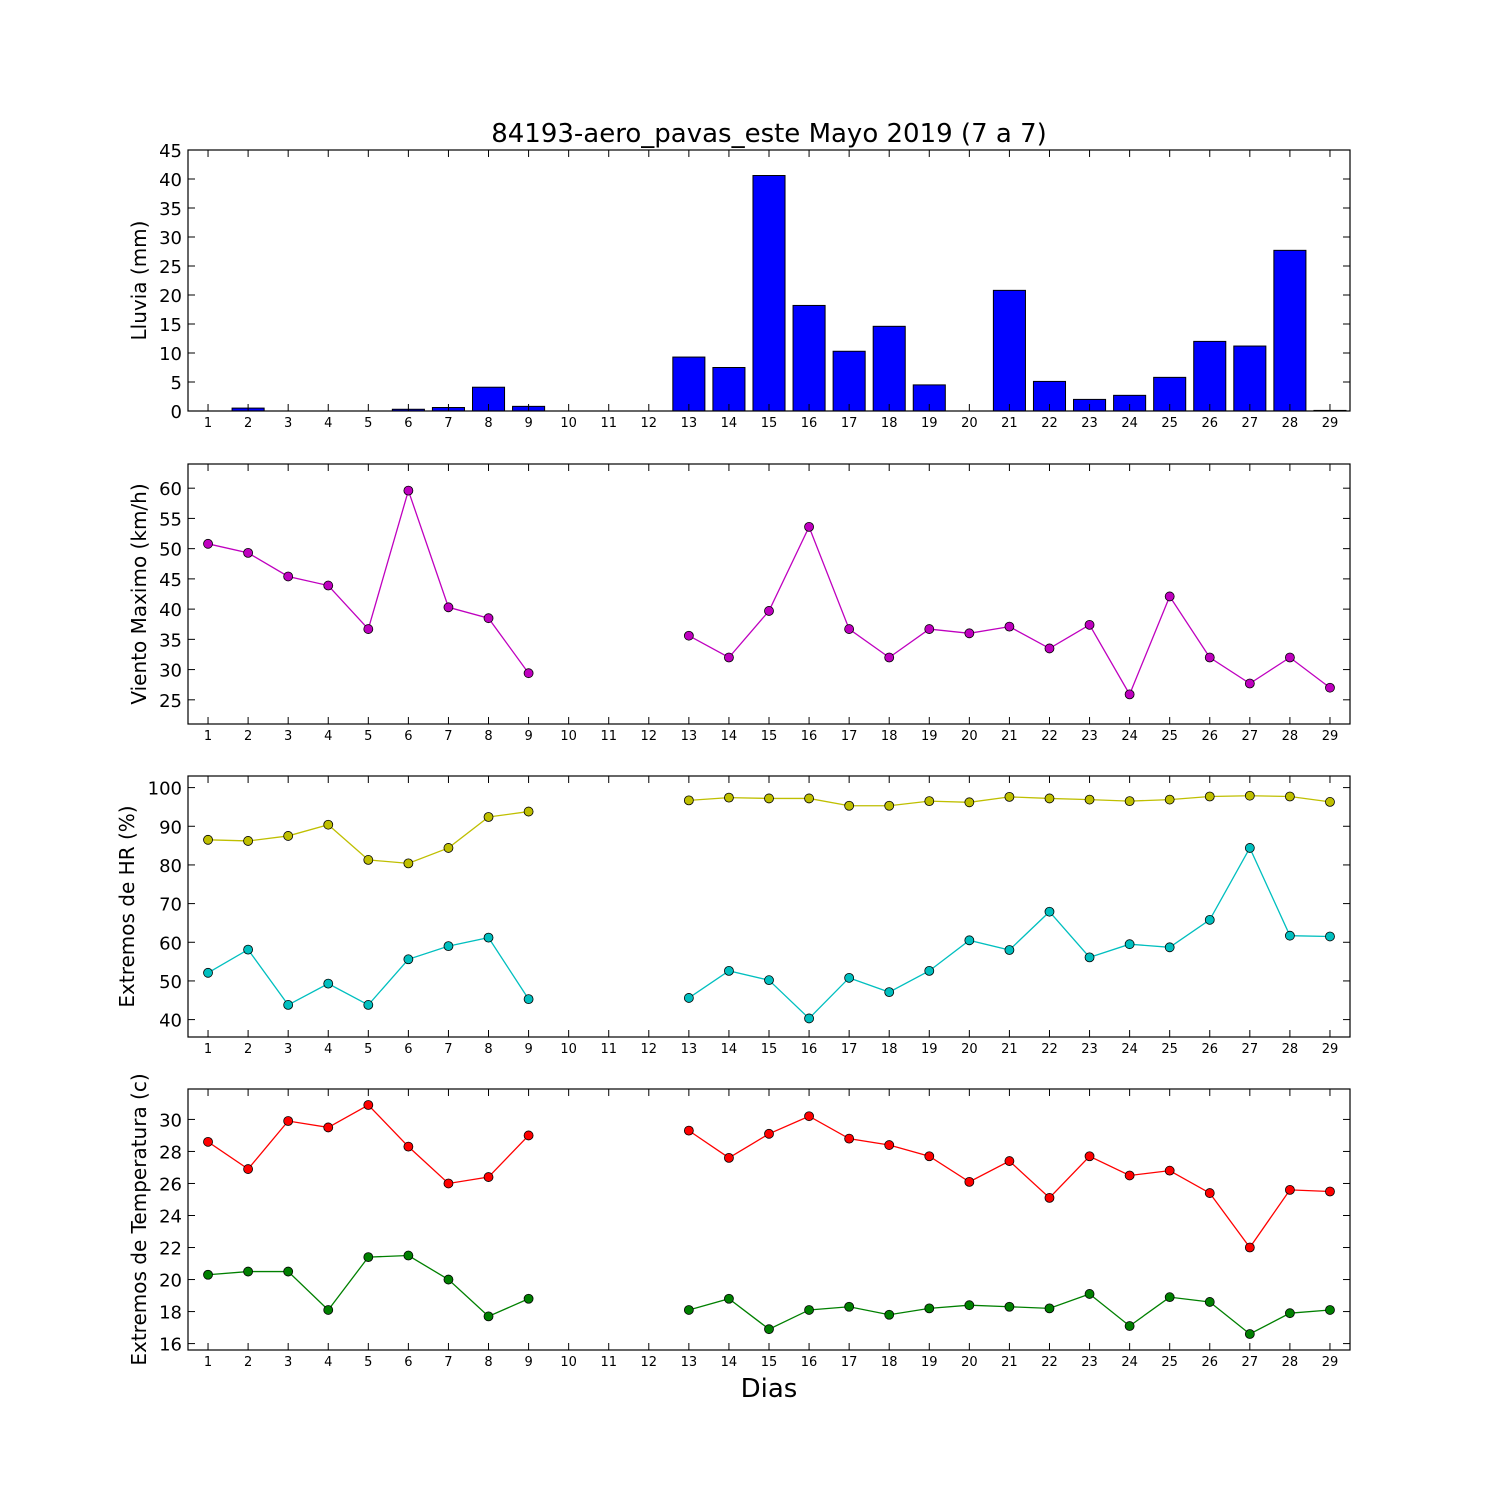  Describe the element at coordinates (729, 736) in the screenshot. I see `xtick-label-viento: 14` at that location.